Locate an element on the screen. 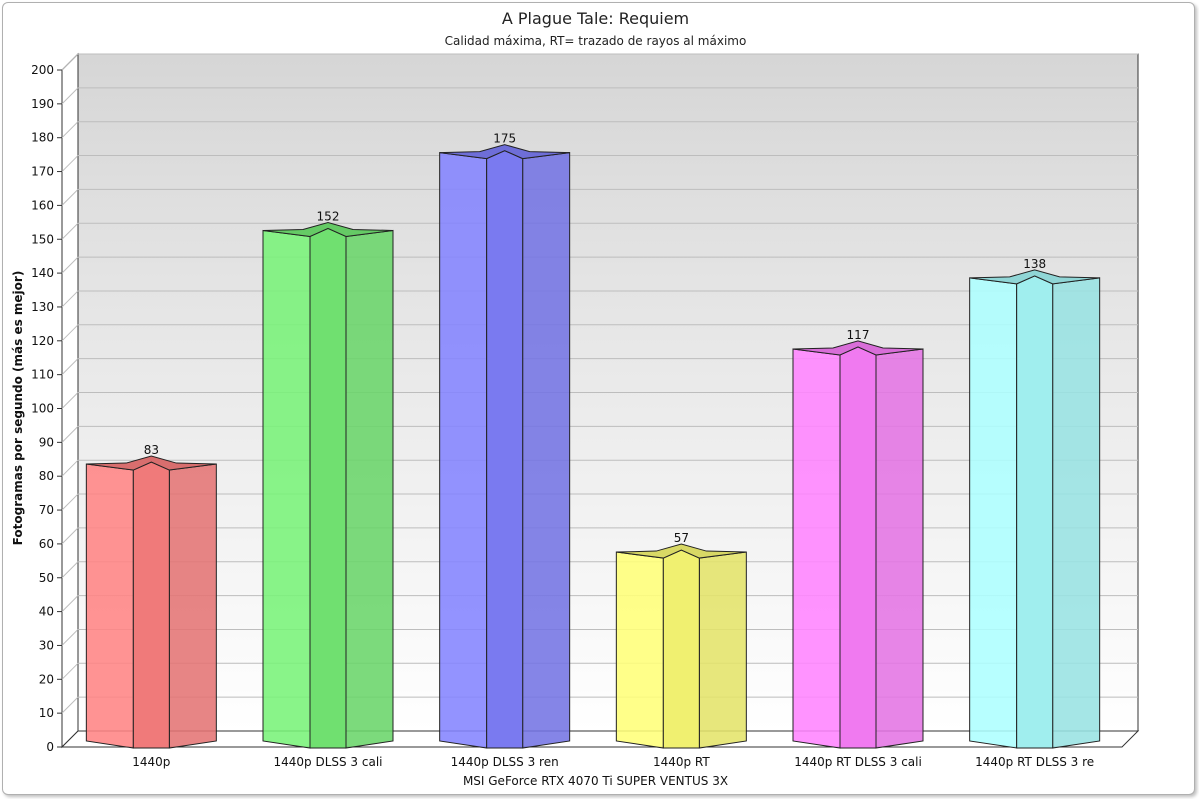 This screenshot has height=799, width=1199. x-category-label: 1440p is located at coordinates (151, 762).